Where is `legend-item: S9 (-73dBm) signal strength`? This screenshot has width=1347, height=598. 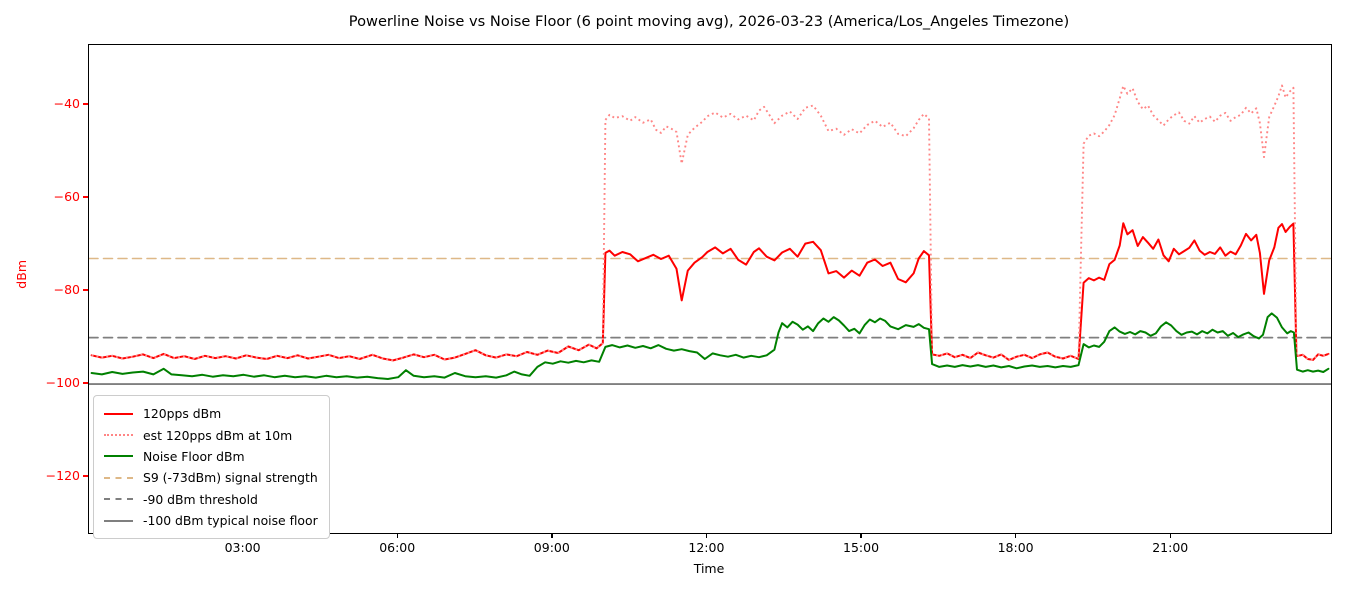 legend-item: S9 (-73dBm) signal strength is located at coordinates (211, 477).